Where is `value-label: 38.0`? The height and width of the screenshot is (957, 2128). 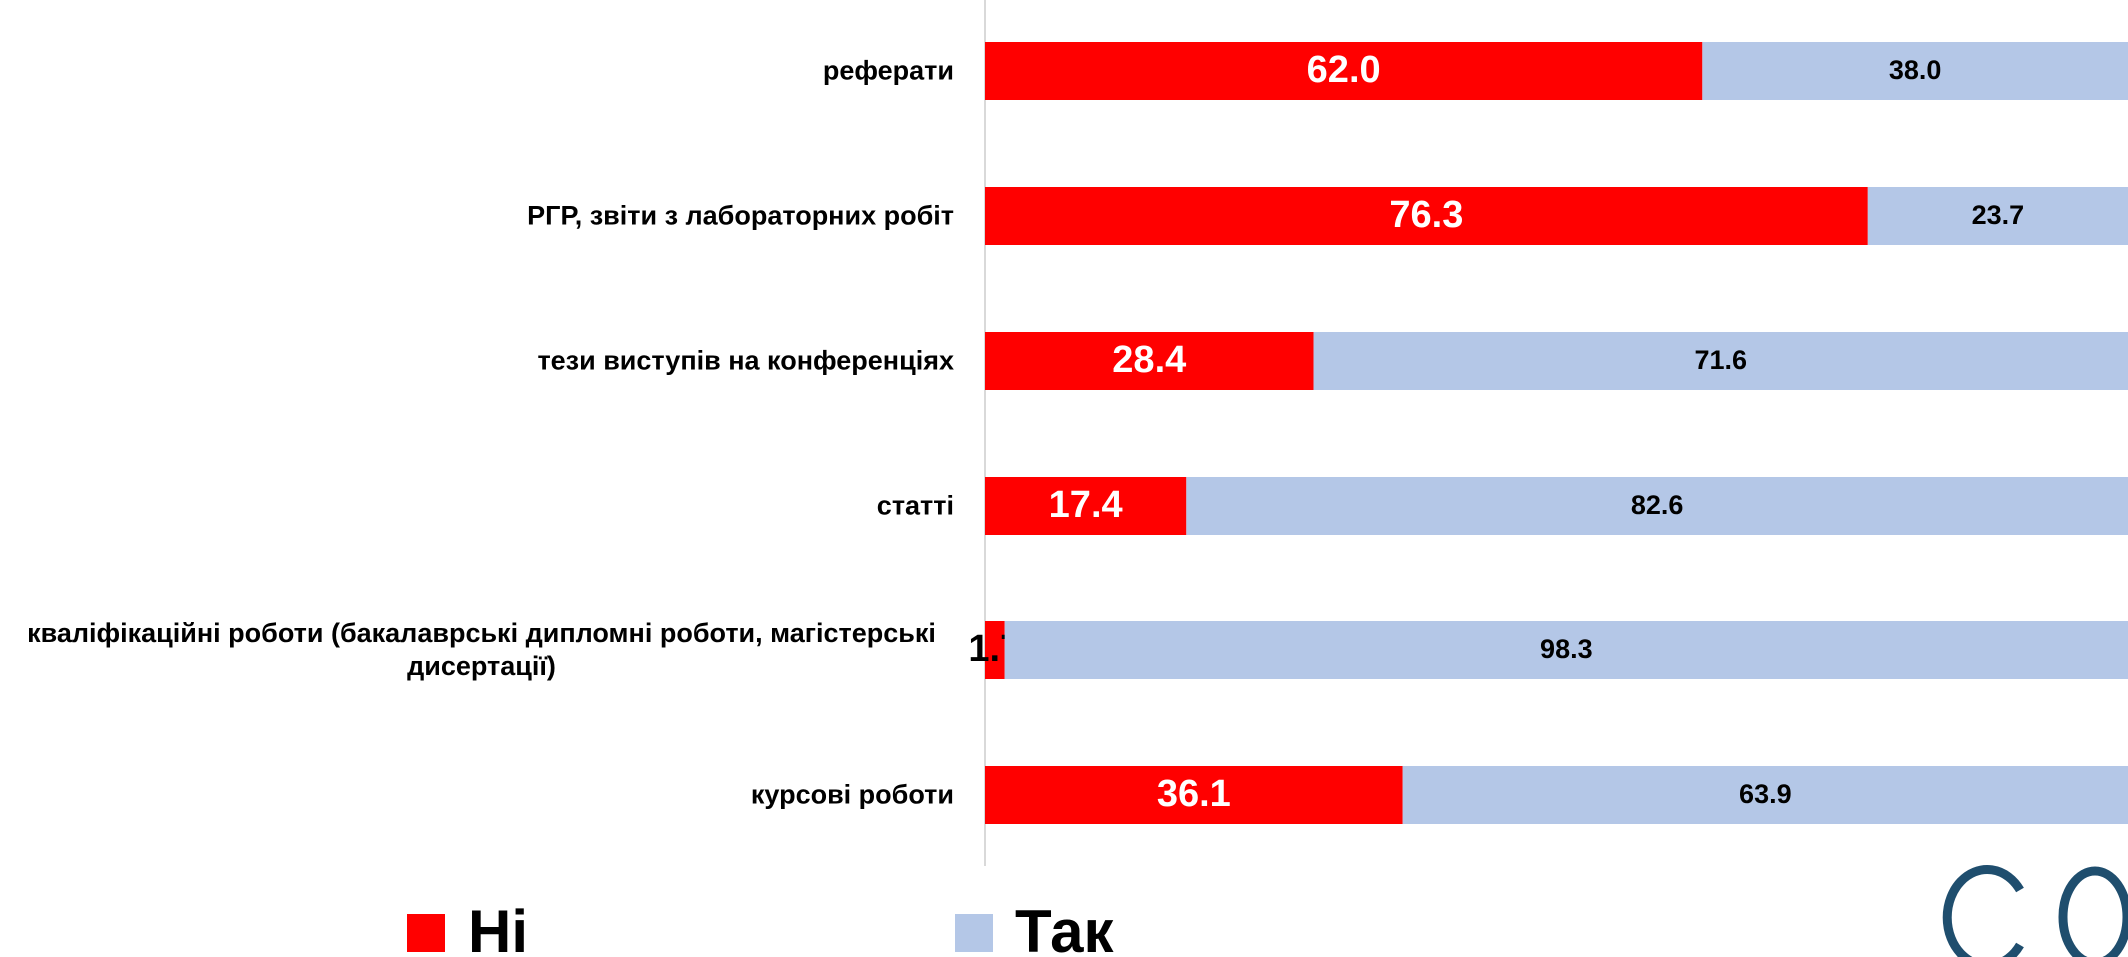 value-label: 38.0 is located at coordinates (1915, 70).